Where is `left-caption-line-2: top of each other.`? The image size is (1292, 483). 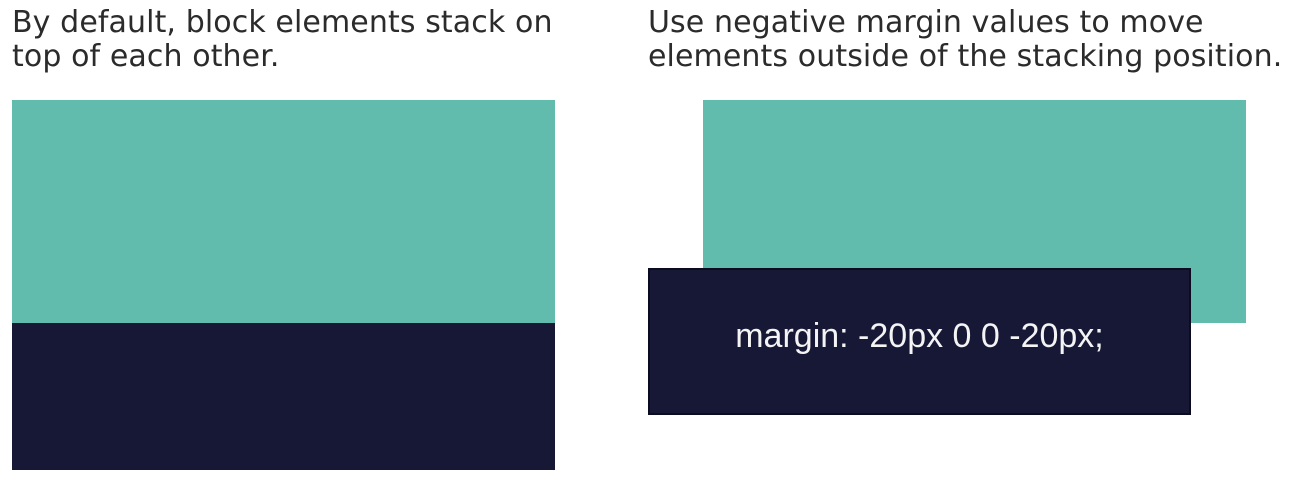 left-caption-line-2: top of each other. is located at coordinates (146, 56).